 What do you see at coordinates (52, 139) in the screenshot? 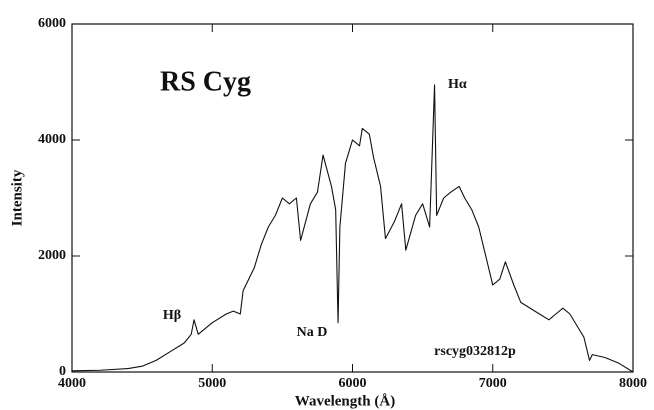
I see `y-tick-label: 4000` at bounding box center [52, 139].